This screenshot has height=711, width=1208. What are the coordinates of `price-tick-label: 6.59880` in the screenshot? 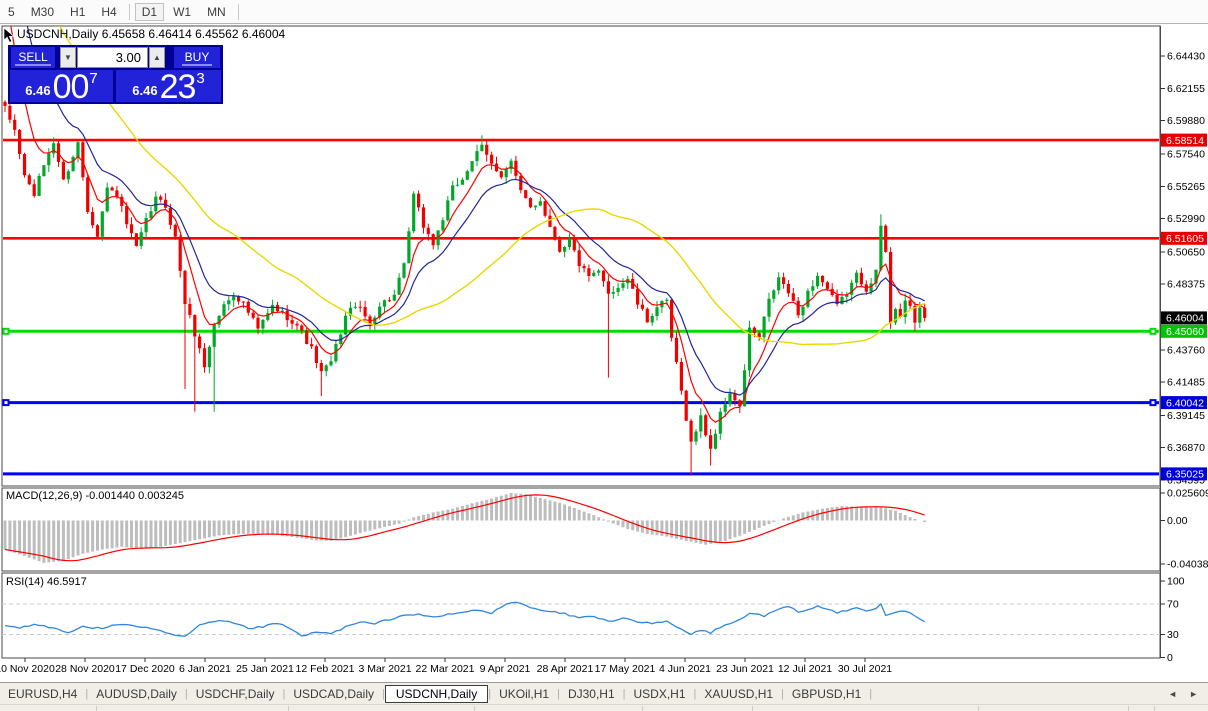 It's located at (1186, 121).